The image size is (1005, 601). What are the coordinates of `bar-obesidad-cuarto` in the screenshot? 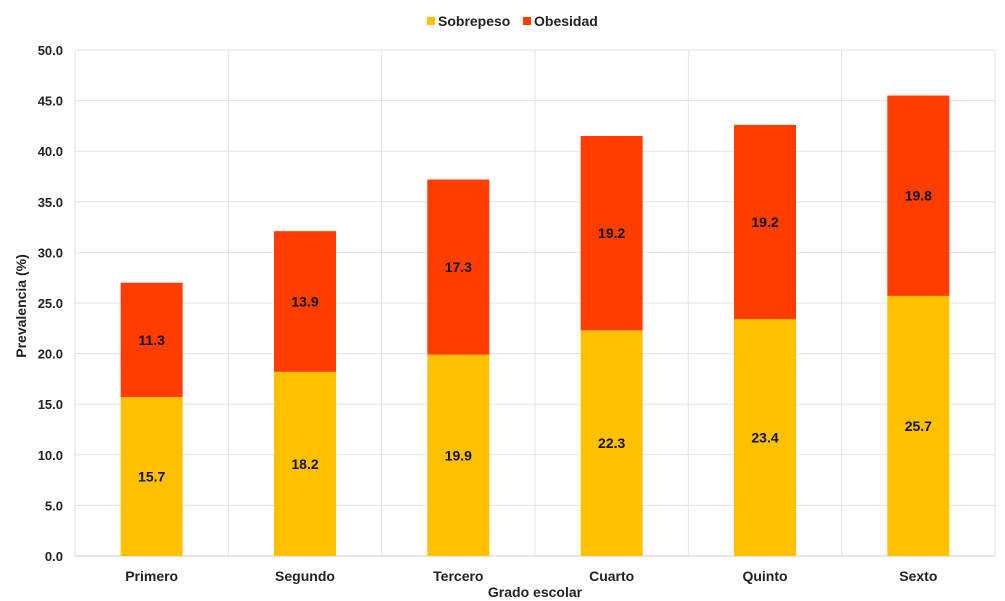 It's located at (611, 233).